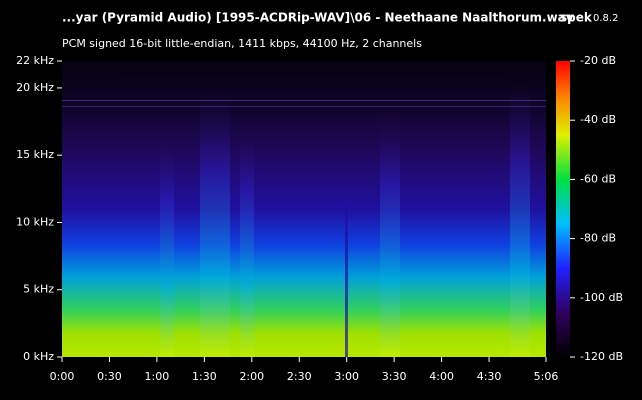 The height and width of the screenshot is (400, 642). I want to click on x-tick-label: 5:06, so click(546, 376).